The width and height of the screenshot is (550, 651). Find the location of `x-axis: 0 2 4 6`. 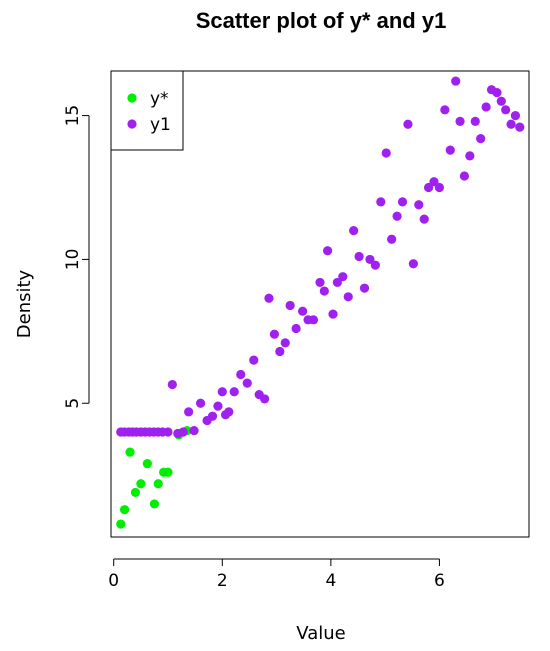

x-axis: 0 2 4 6 is located at coordinates (276, 574).